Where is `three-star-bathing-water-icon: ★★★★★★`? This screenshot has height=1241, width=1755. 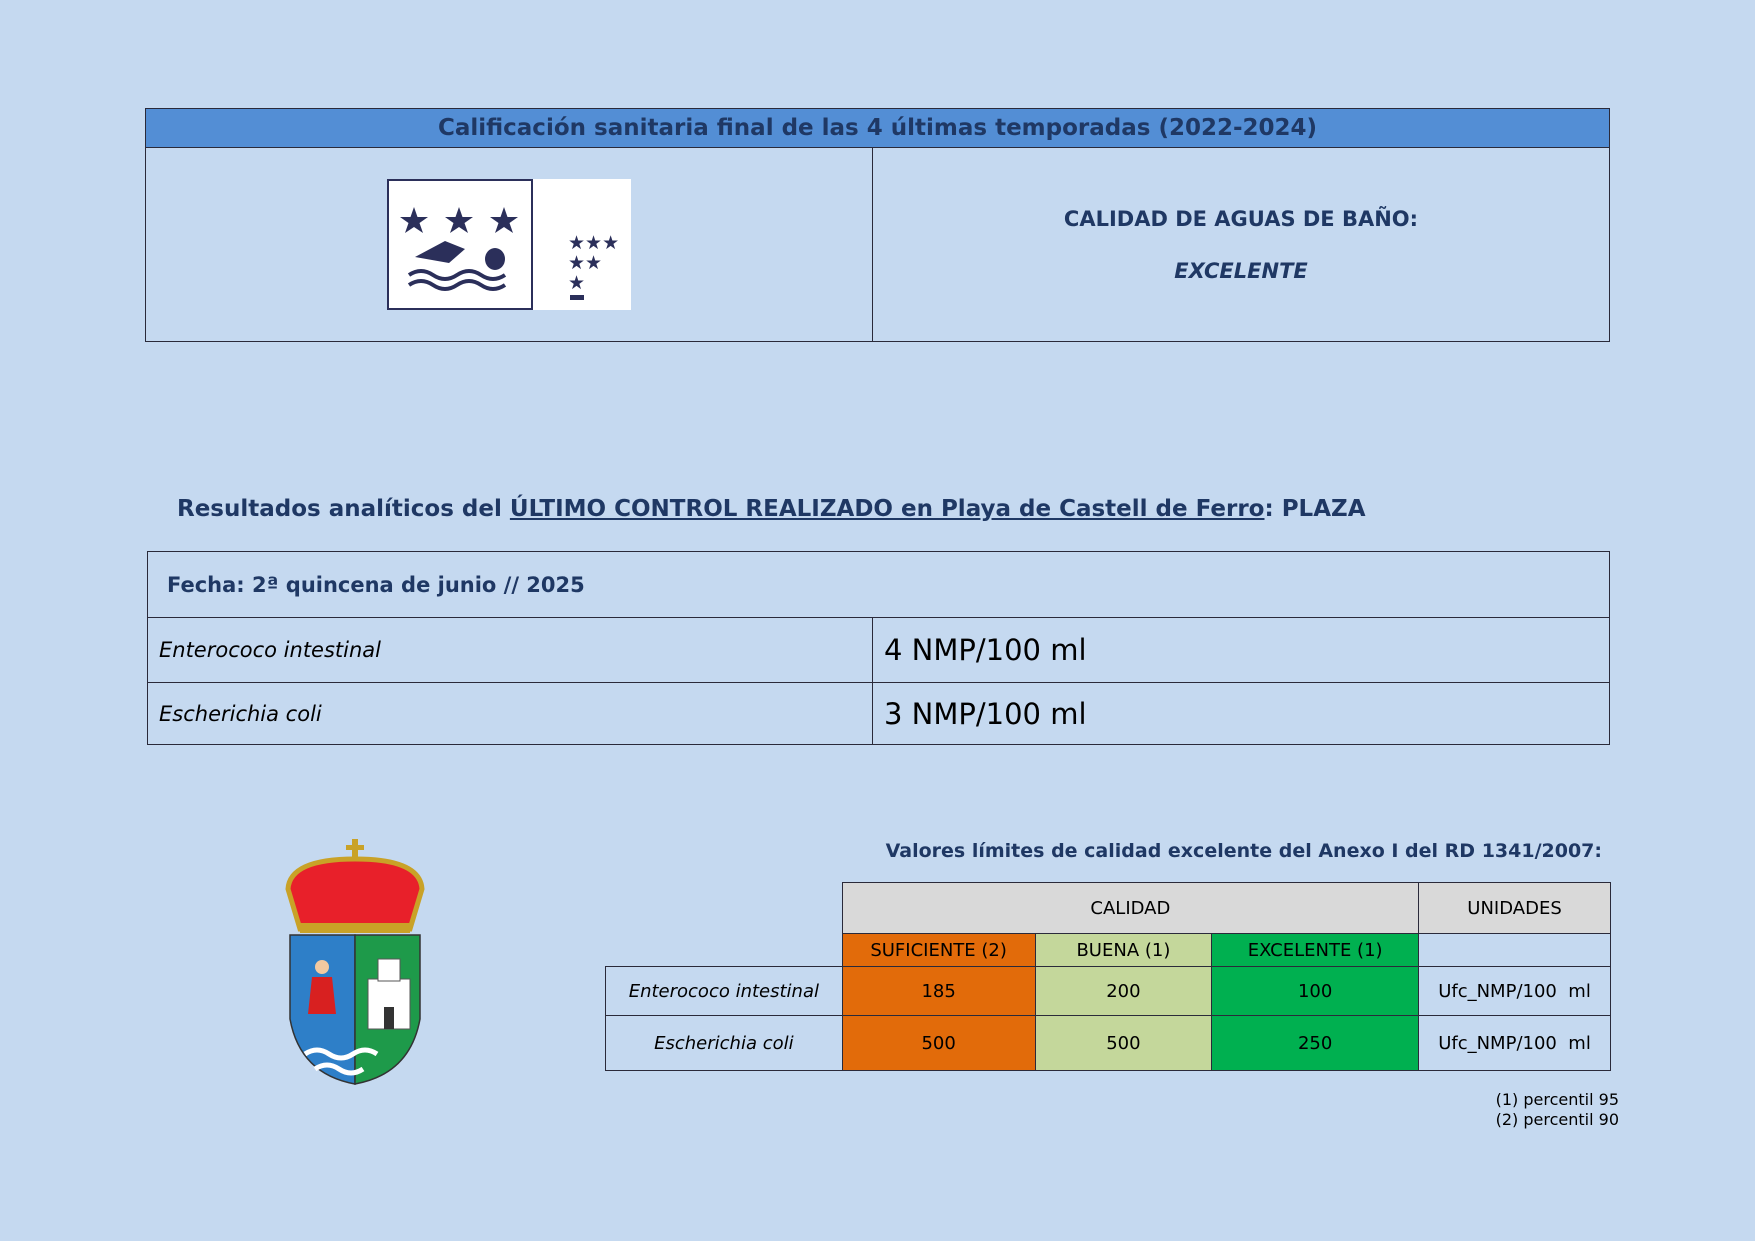
three-star-bathing-water-icon: ★★★★★★ is located at coordinates (509, 244).